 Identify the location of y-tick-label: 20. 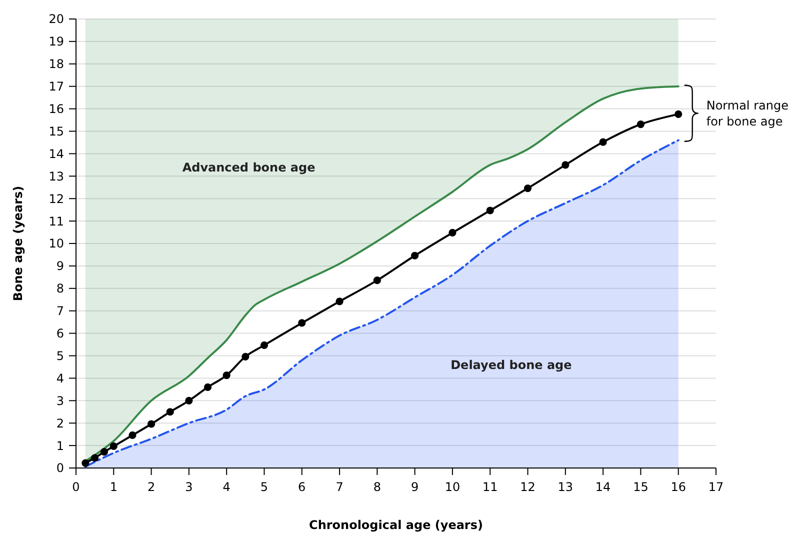
(56, 19).